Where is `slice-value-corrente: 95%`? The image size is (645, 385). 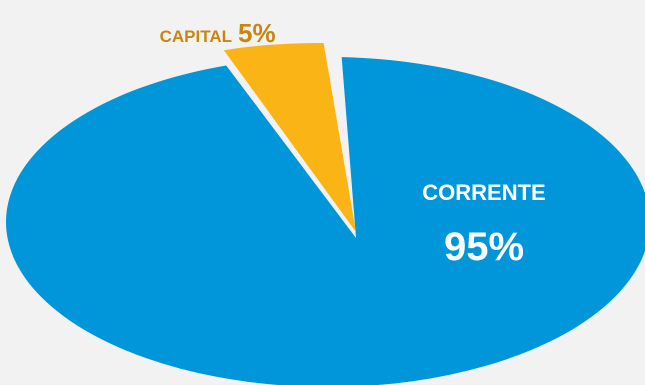
slice-value-corrente: 95% is located at coordinates (484, 247).